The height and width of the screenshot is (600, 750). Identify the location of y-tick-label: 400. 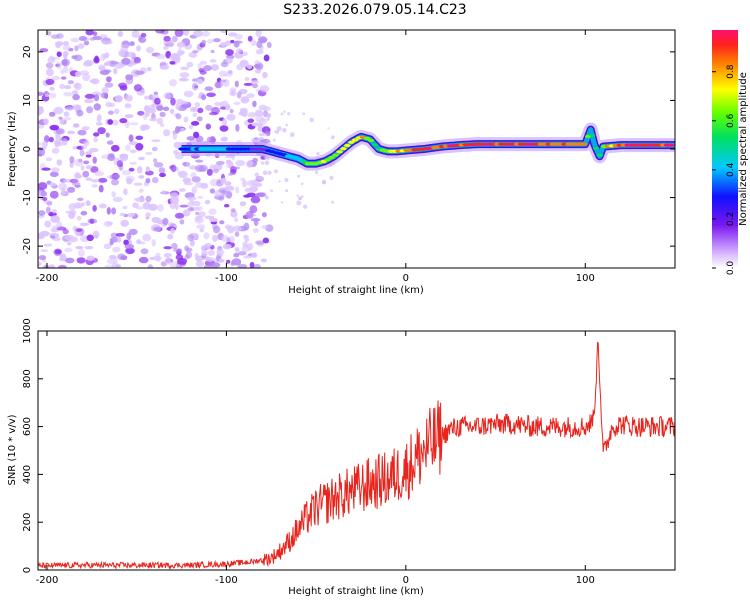
(27, 474).